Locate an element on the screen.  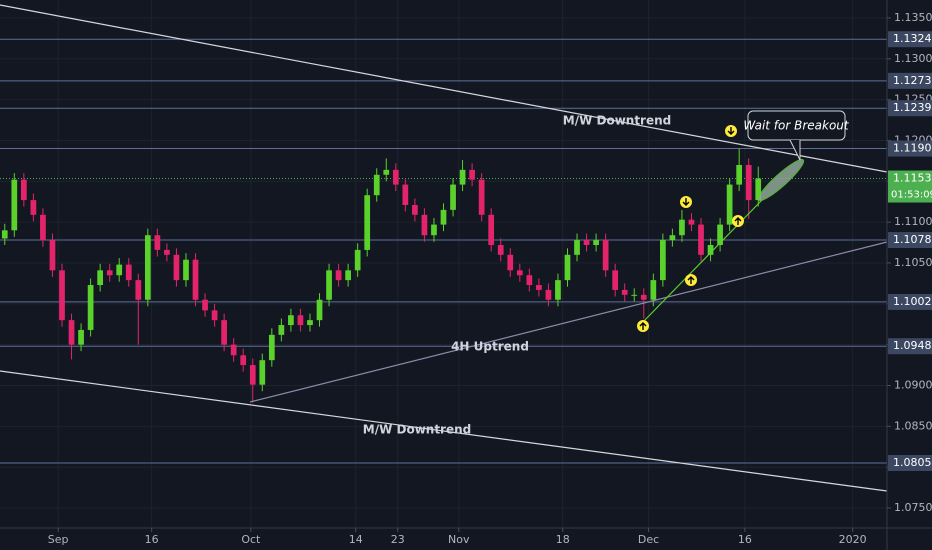
x-tick-label: Nov is located at coordinates (459, 539).